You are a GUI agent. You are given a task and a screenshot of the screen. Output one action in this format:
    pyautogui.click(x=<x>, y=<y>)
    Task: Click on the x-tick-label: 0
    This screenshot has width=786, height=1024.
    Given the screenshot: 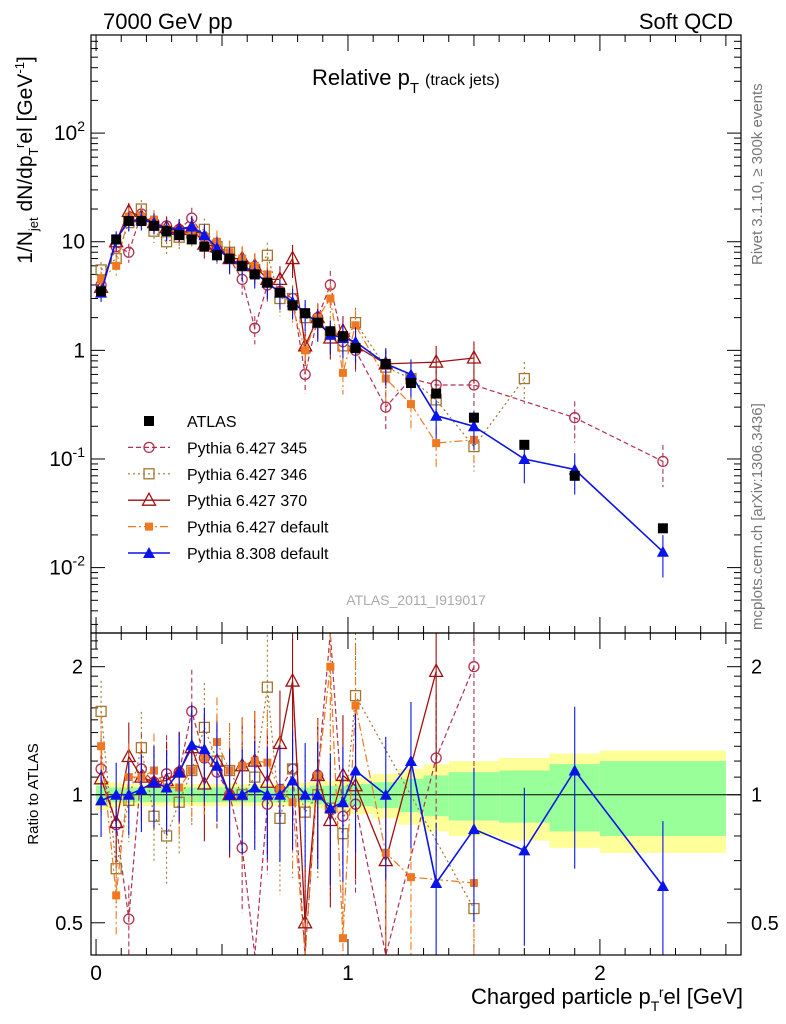 What is the action you would take?
    pyautogui.click(x=96, y=973)
    